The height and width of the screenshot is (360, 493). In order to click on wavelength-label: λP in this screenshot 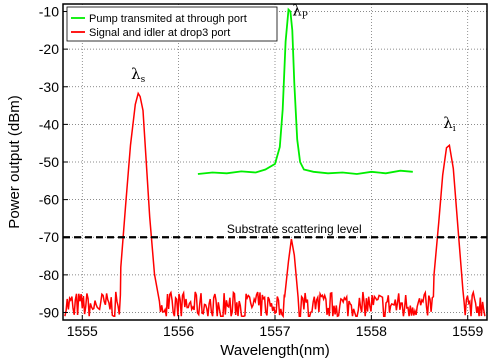, I will do `click(300, 11)`.